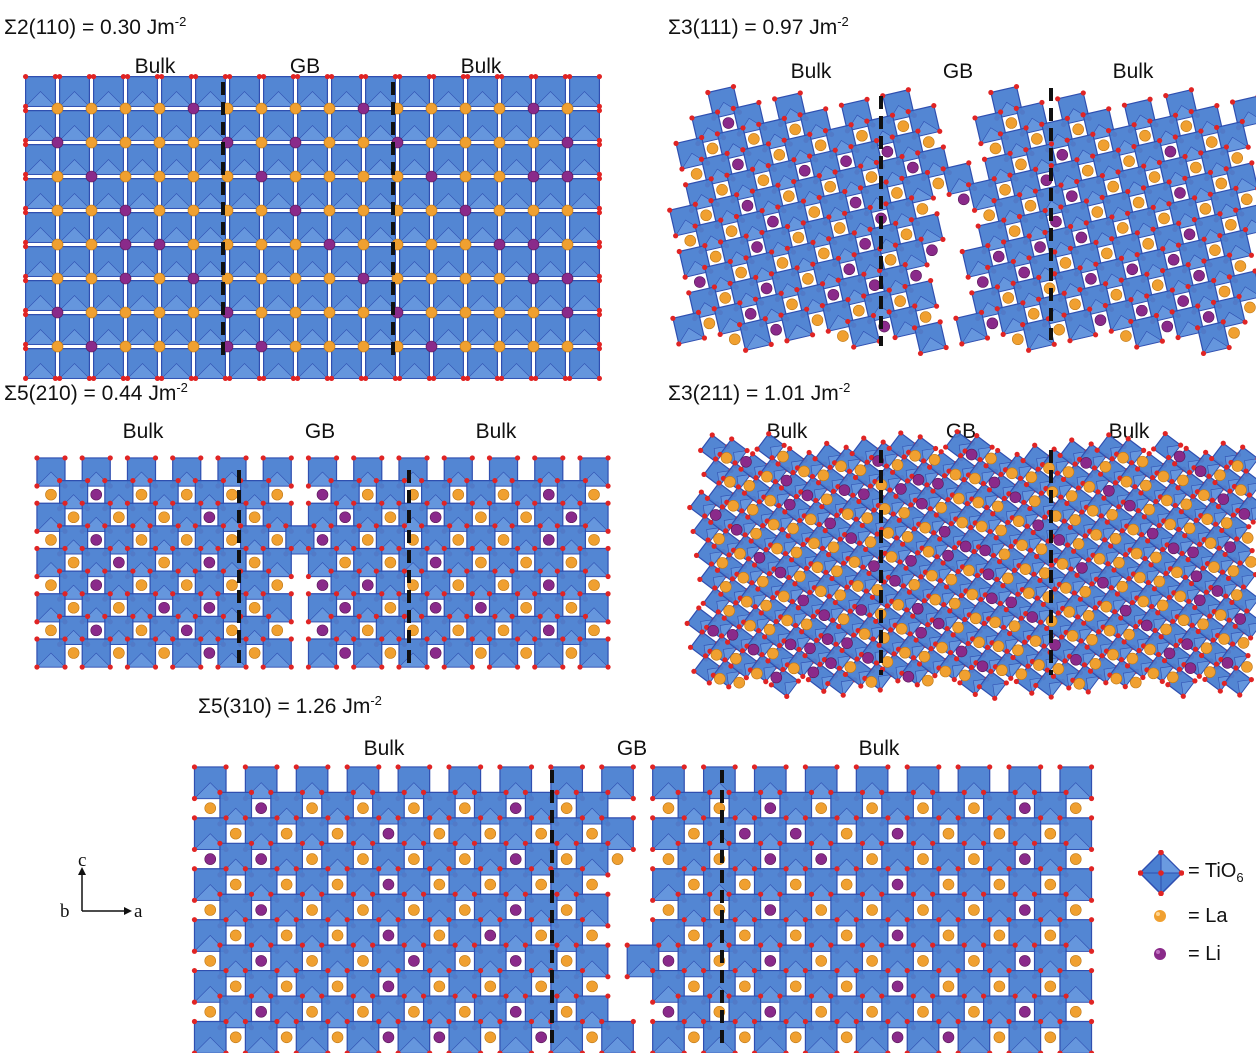 Image resolution: width=1256 pixels, height=1053 pixels. Describe the element at coordinates (95, 26) in the screenshot. I see `panel-title-s2-110: Σ2(110) = 0.30 Jm-2` at that location.